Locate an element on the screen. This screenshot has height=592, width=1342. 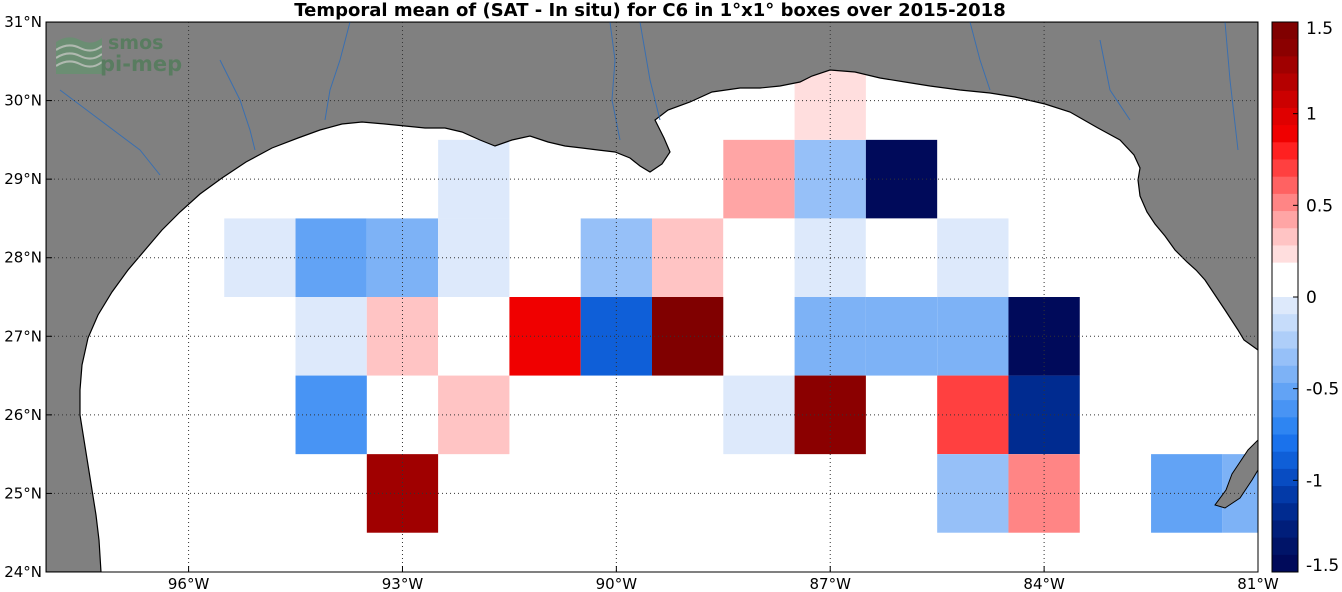
lon-tick-label: 93°W is located at coordinates (403, 583).